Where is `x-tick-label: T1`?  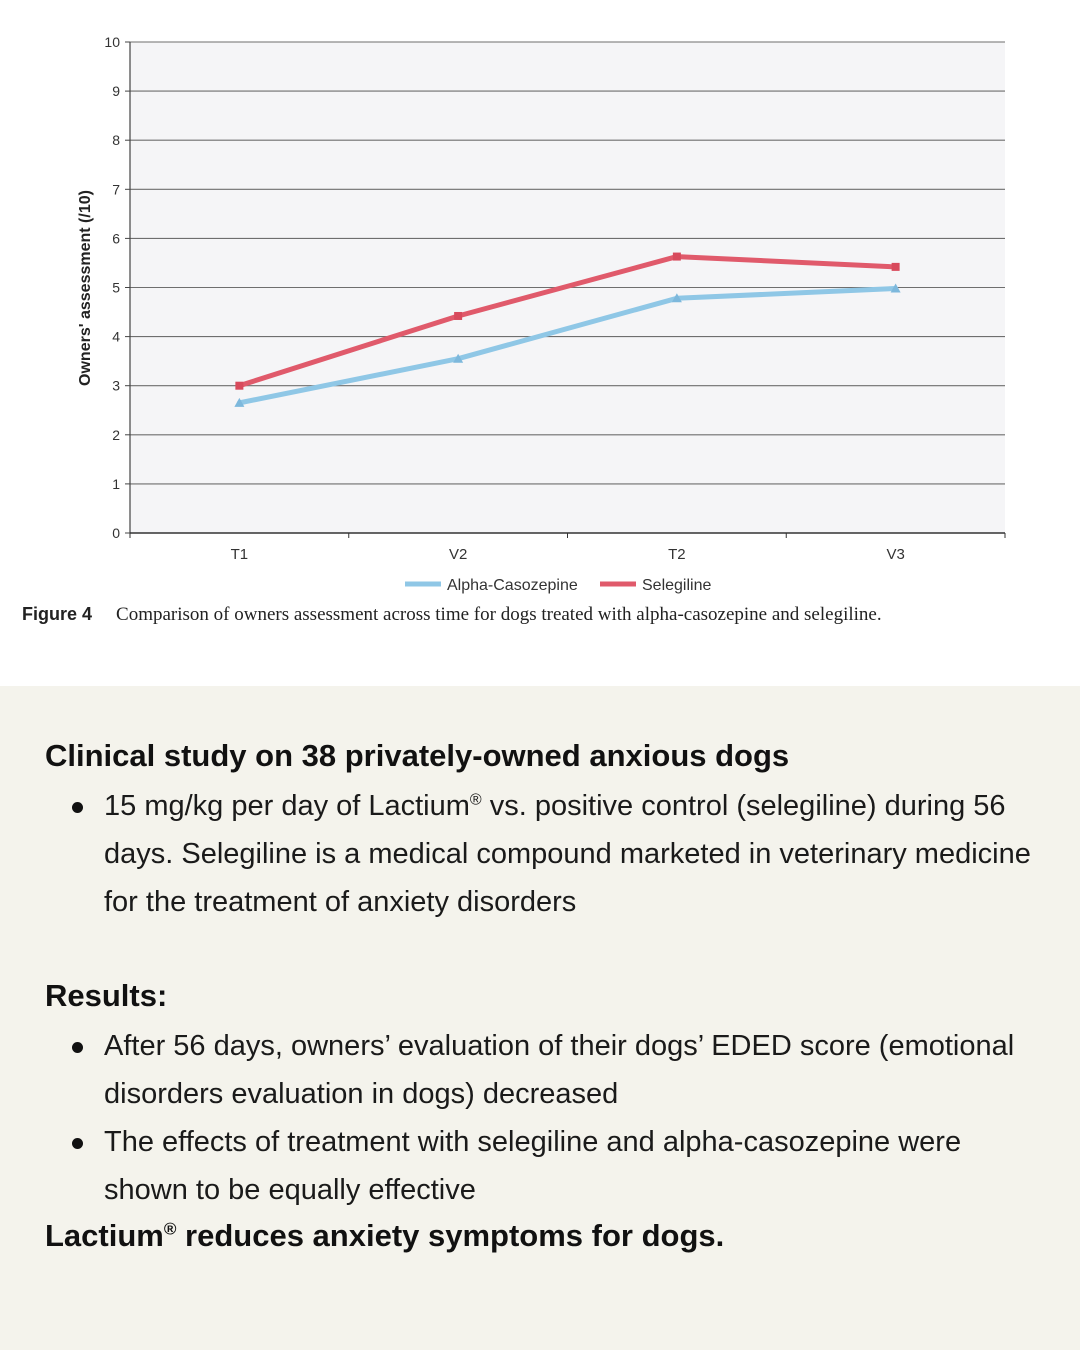 x-tick-label: T1 is located at coordinates (240, 554).